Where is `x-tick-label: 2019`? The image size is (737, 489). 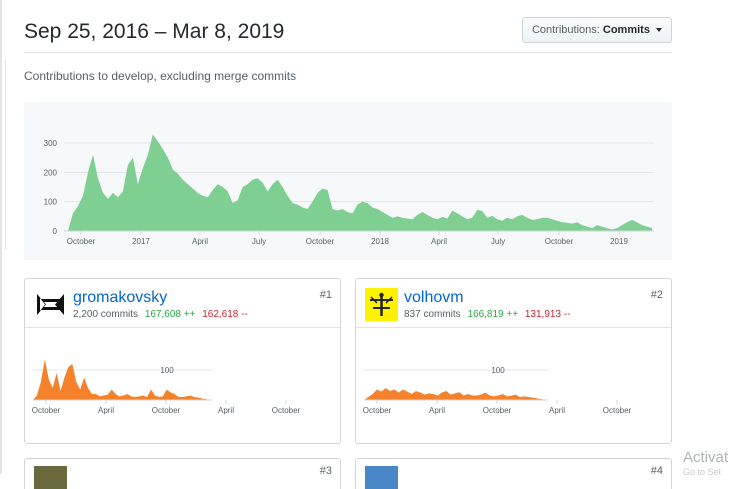 x-tick-label: 2019 is located at coordinates (619, 241).